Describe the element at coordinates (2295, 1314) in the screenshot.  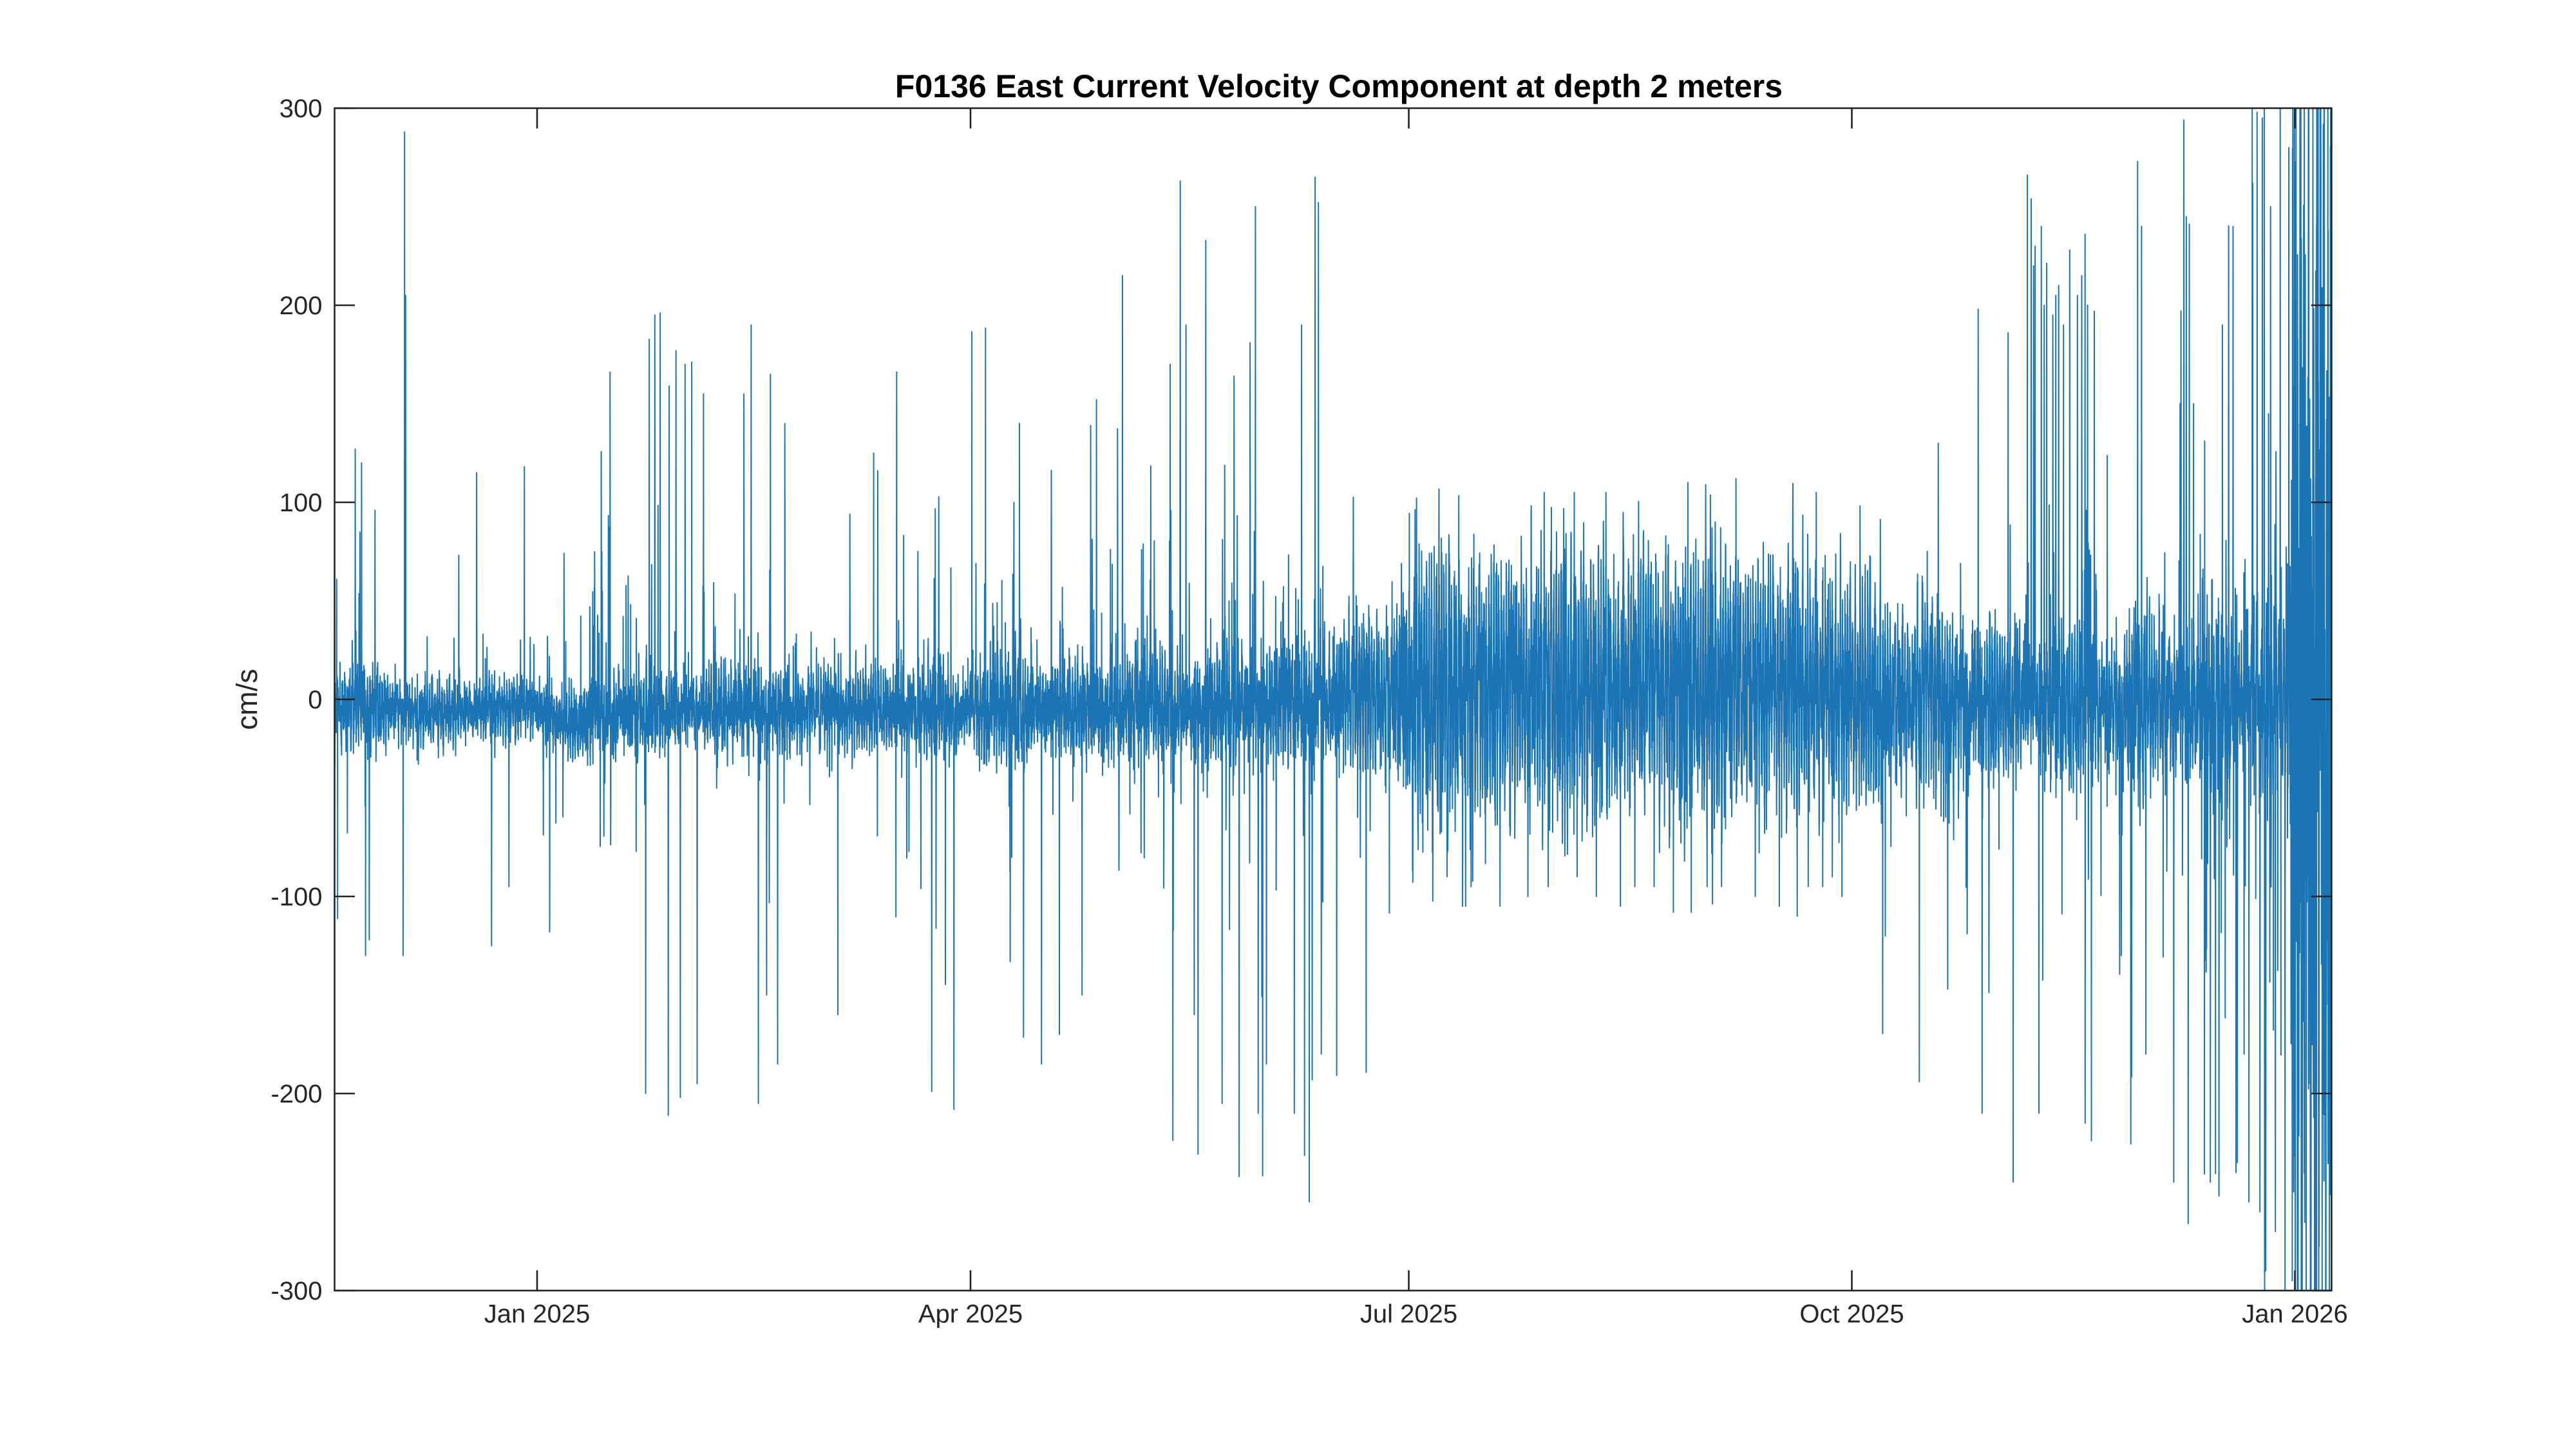
I see `svg-text: Jan 2026` at that location.